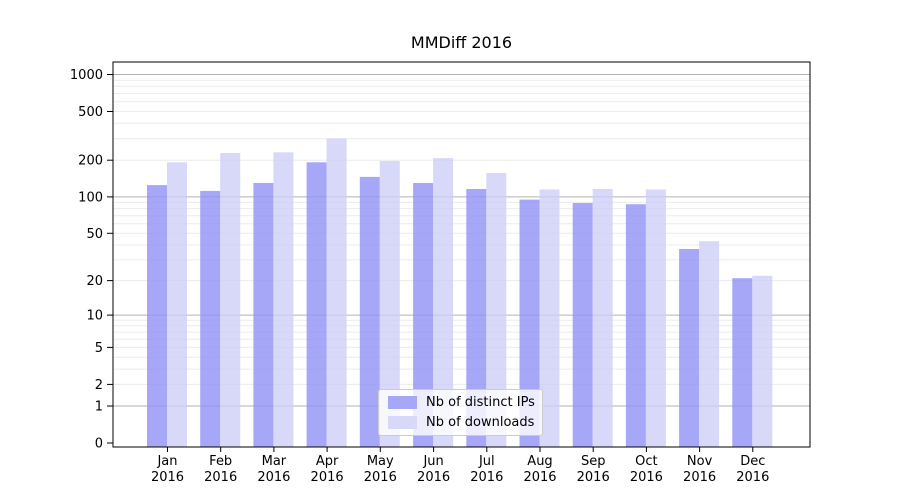 This screenshot has width=900, height=500. Describe the element at coordinates (460, 412) in the screenshot. I see `legend-box: Nb of distinct IPs Nb of downloads` at that location.